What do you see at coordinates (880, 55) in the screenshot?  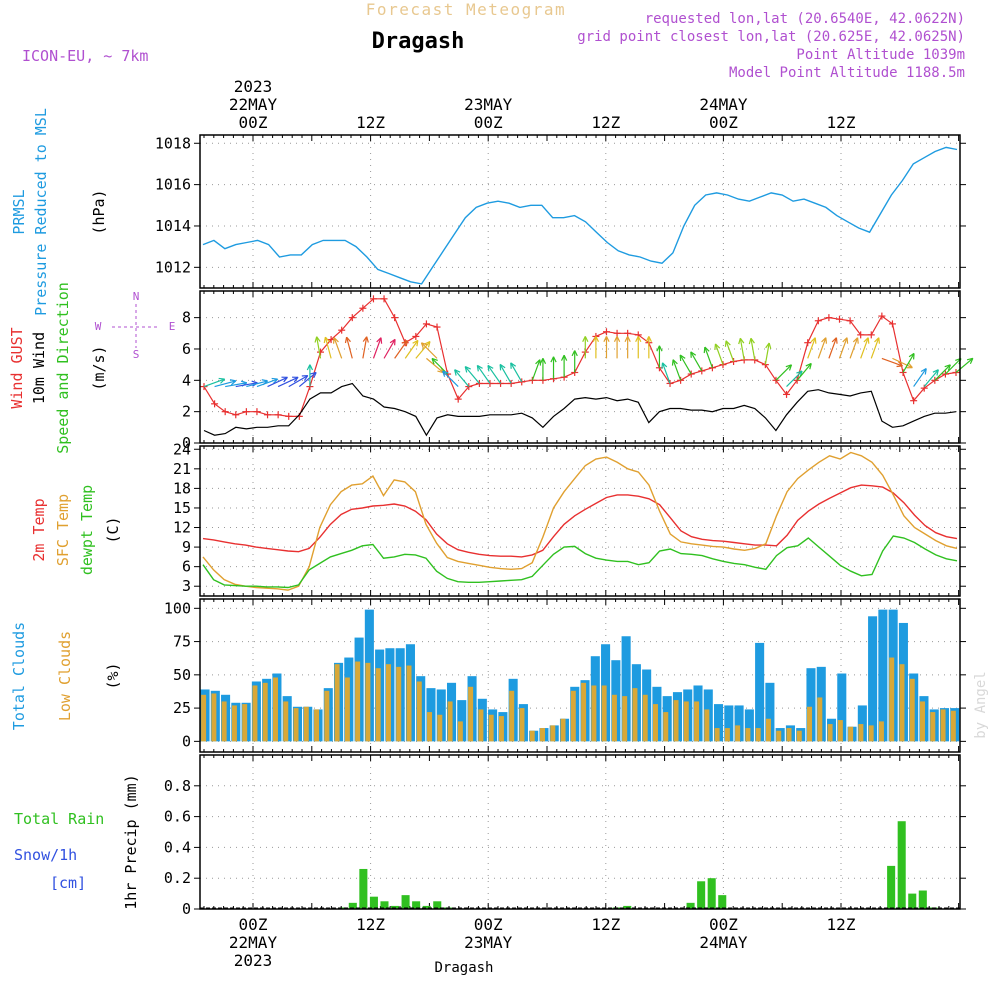 I see `point-altitude: Point Altitude 1039m` at bounding box center [880, 55].